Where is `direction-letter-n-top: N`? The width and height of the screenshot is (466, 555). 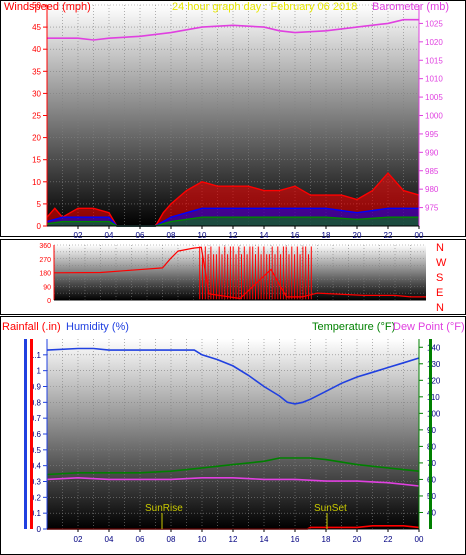 direction-letter-n-top: N is located at coordinates (440, 248).